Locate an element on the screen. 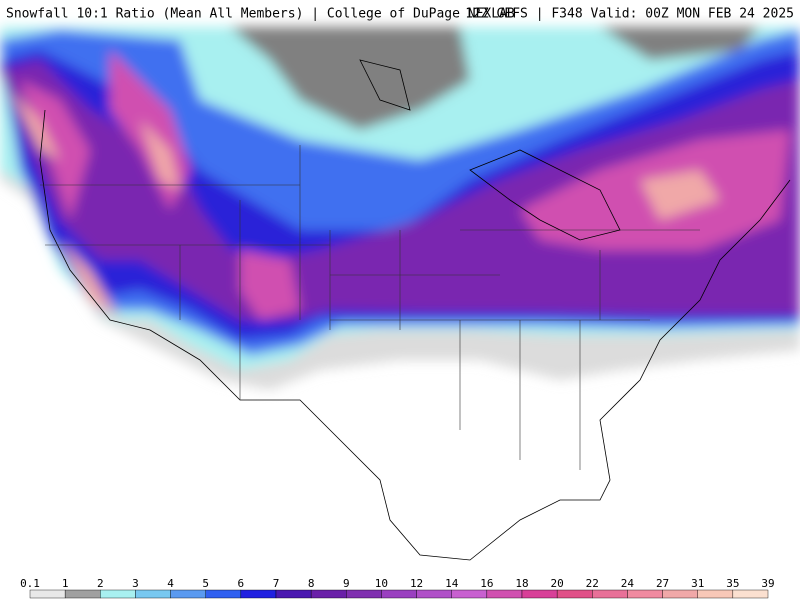  legend-tick-label: 18 is located at coordinates (521, 583).